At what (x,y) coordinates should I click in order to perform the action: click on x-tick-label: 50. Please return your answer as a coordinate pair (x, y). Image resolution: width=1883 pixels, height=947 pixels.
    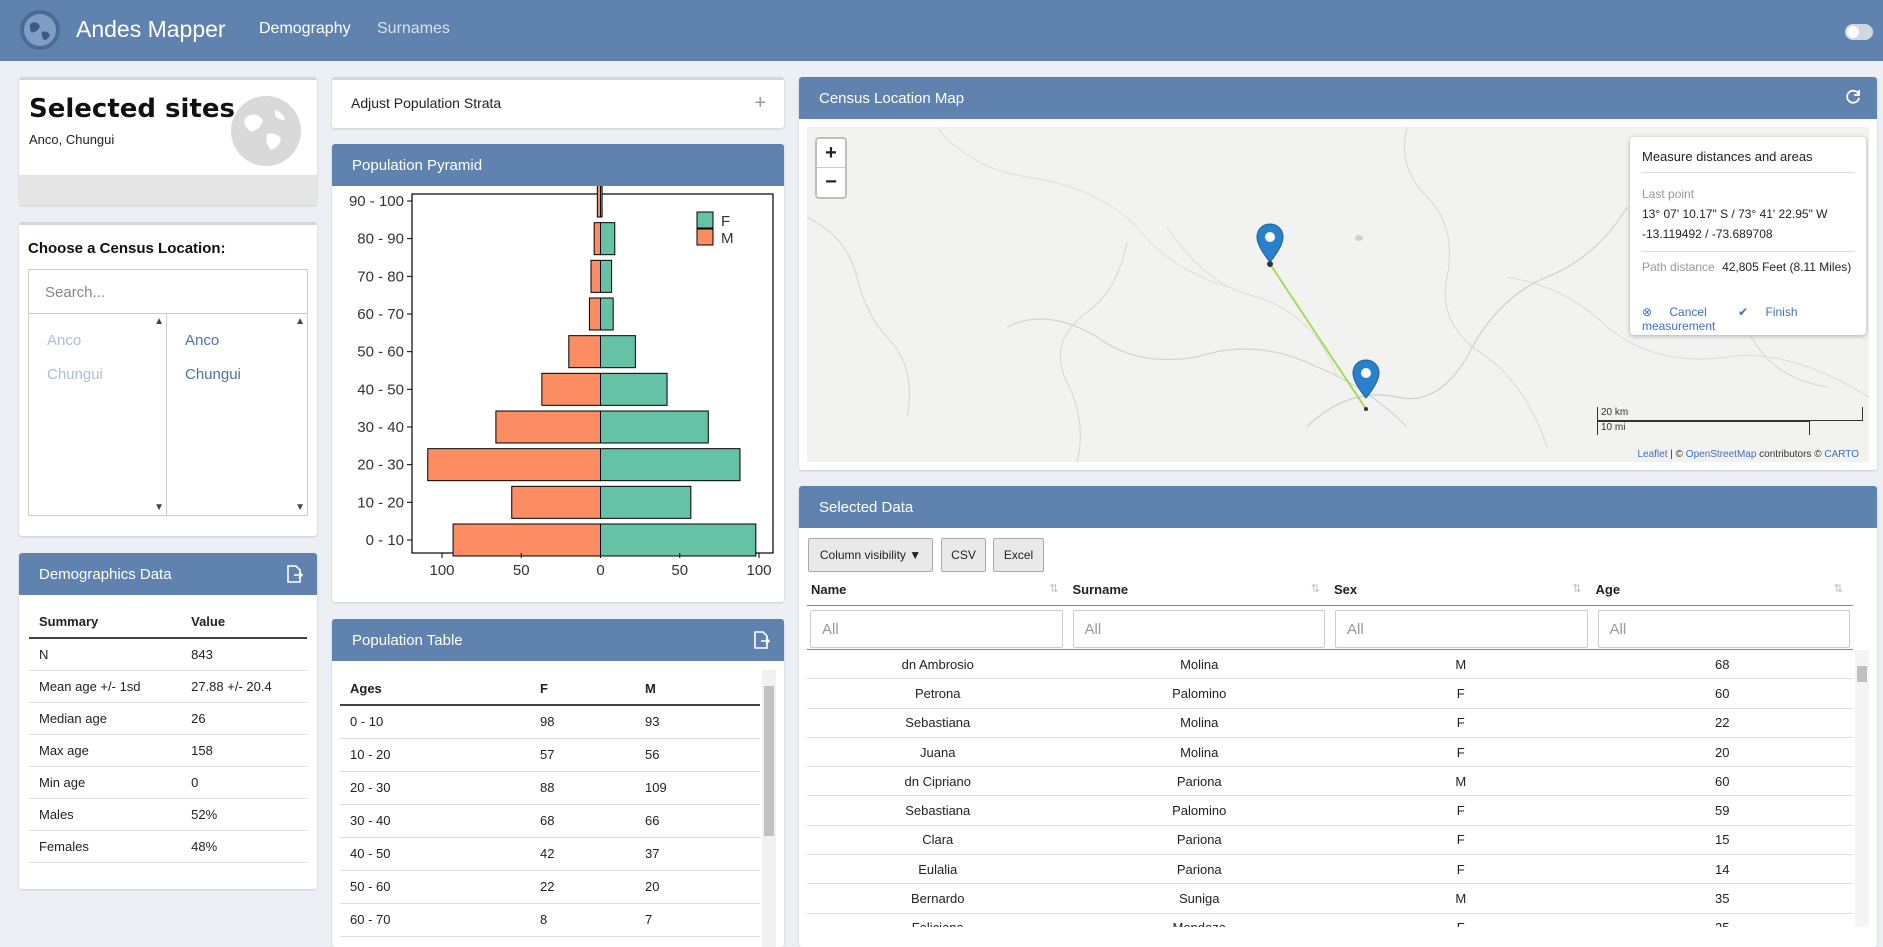
    Looking at the image, I should click on (679, 570).